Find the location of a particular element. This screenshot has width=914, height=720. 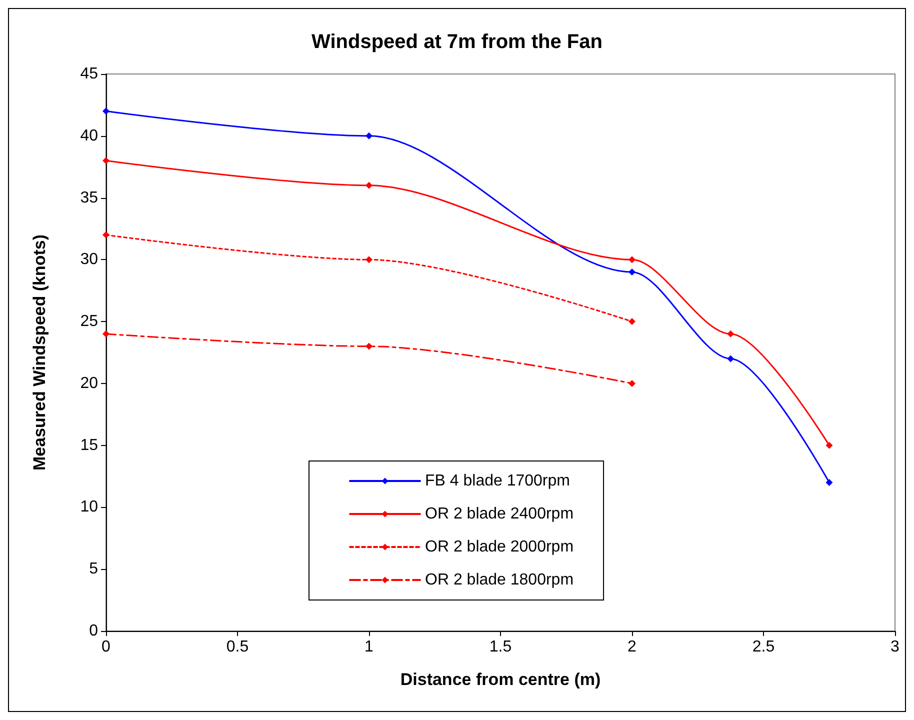

y-tick-label: 5 is located at coordinates (93, 569).